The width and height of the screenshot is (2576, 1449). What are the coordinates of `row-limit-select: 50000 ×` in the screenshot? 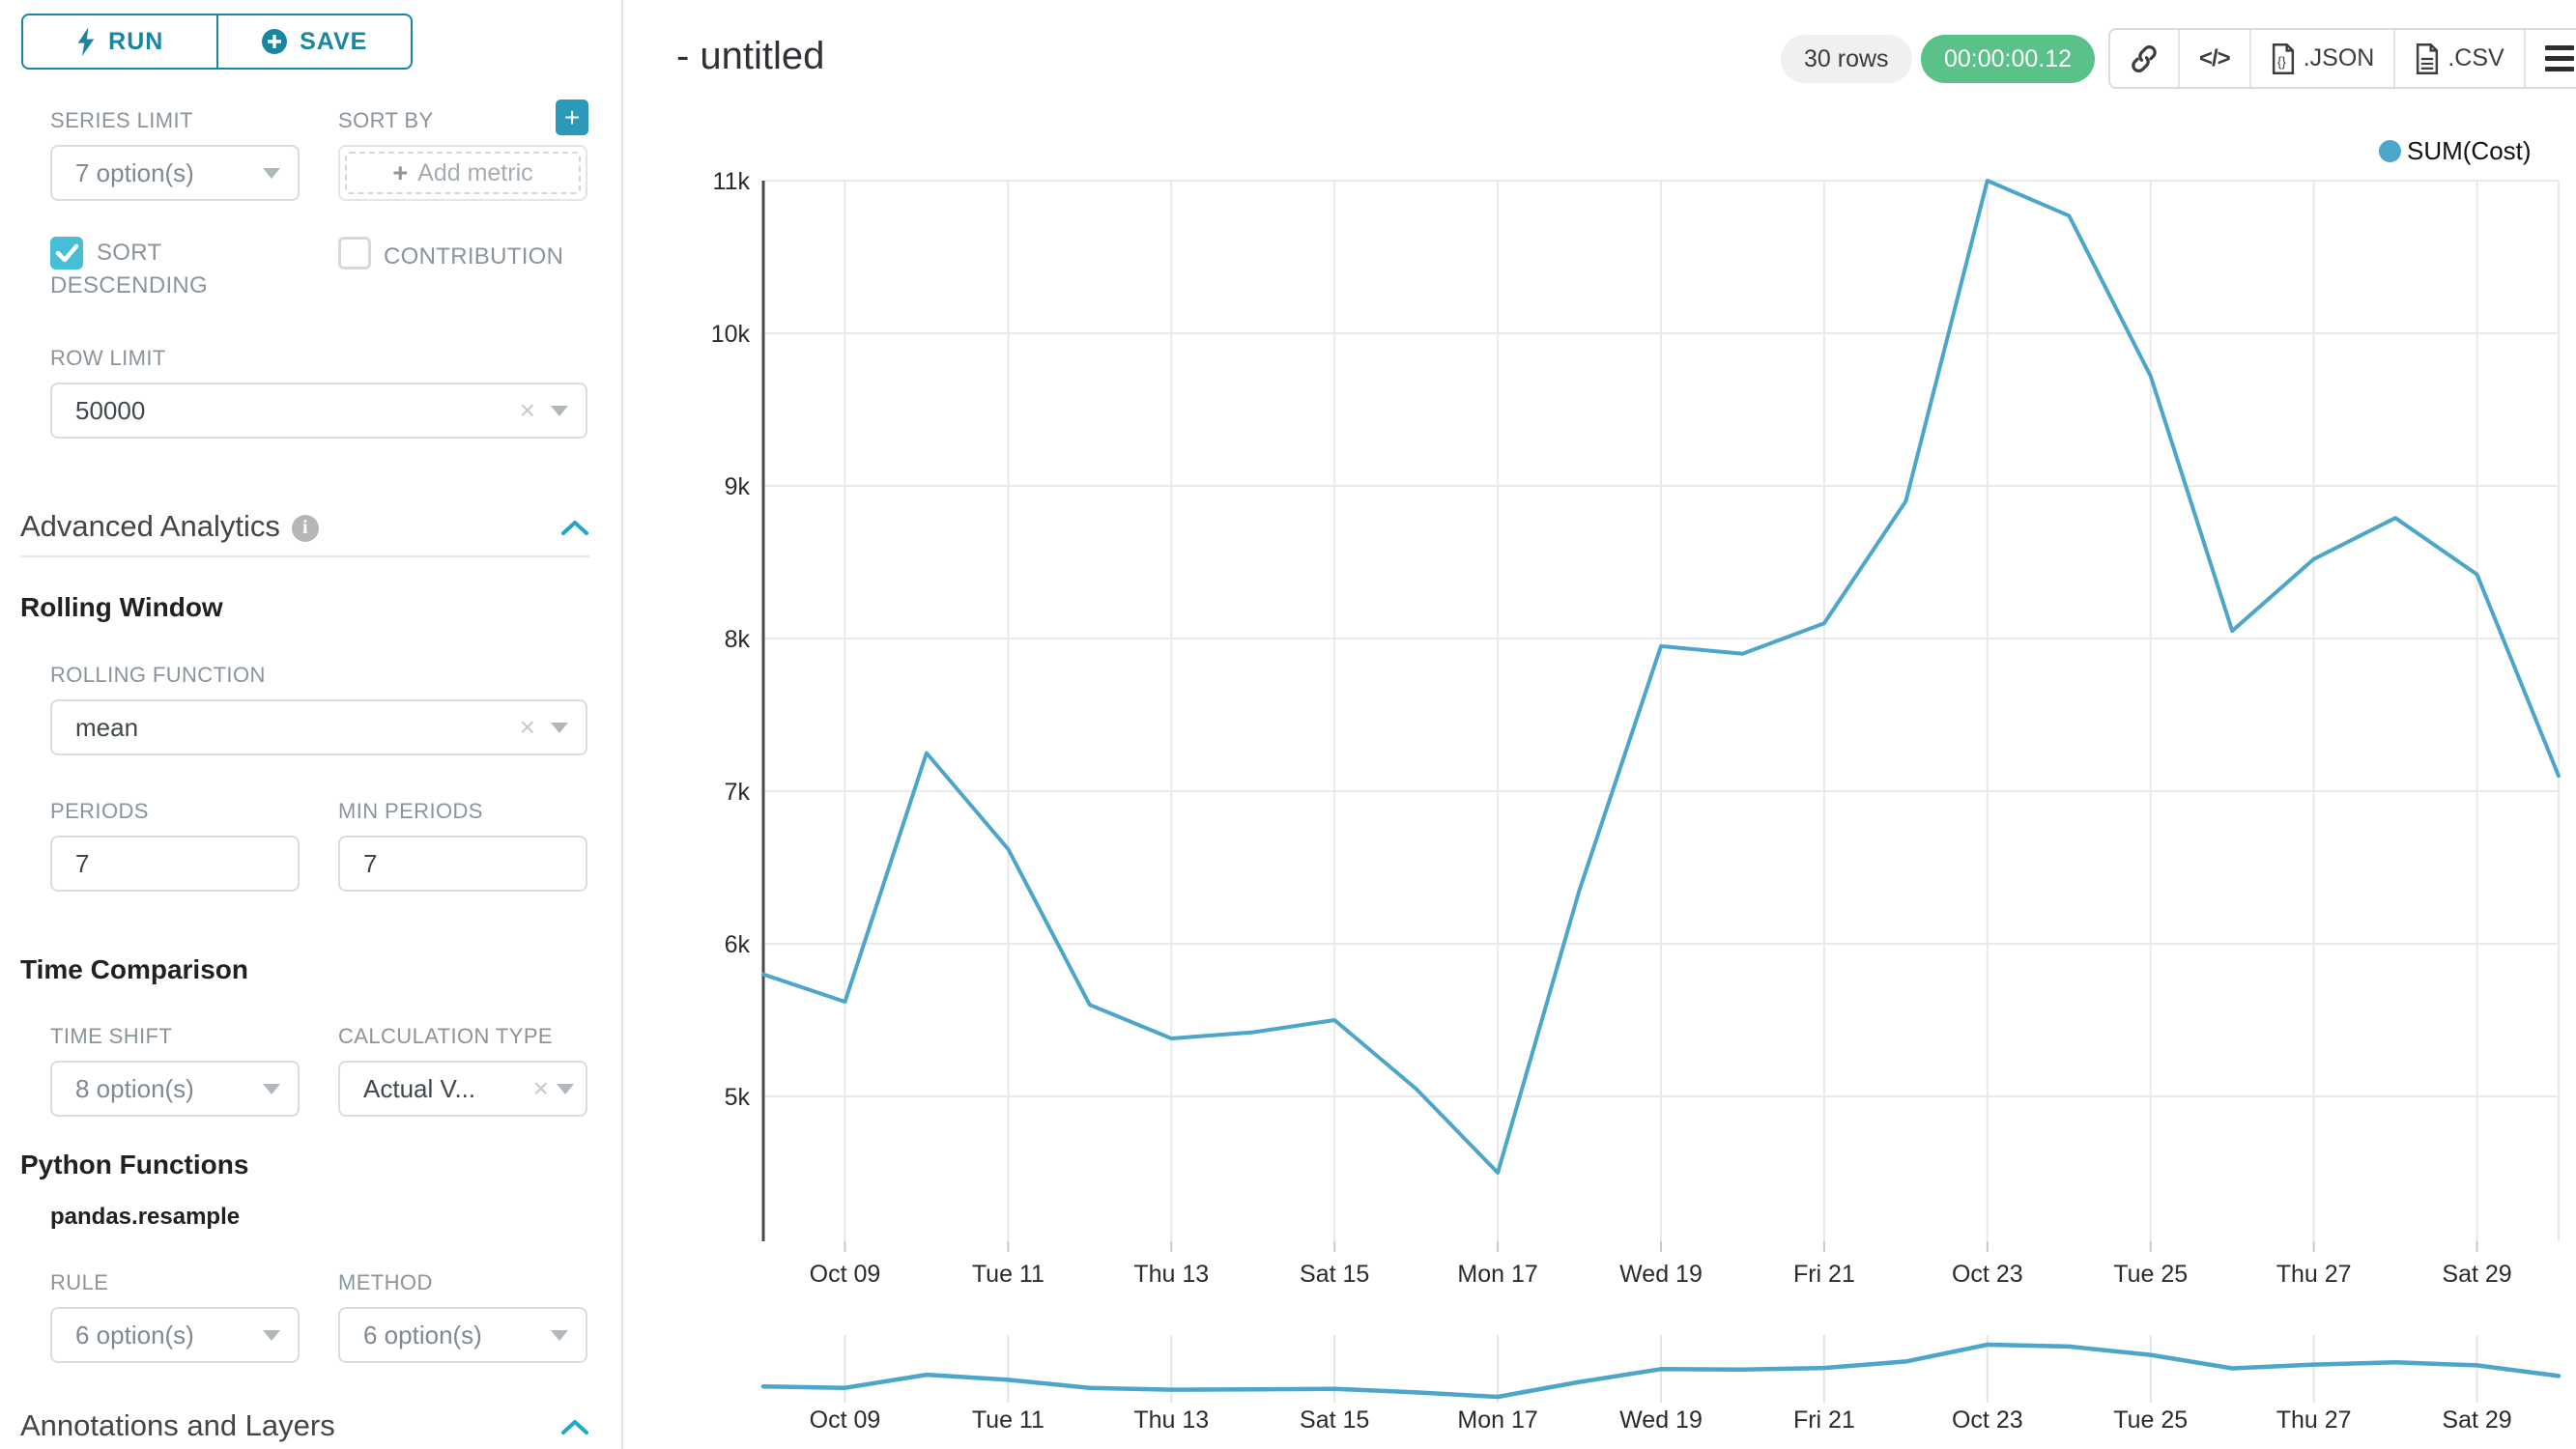 It's located at (319, 411).